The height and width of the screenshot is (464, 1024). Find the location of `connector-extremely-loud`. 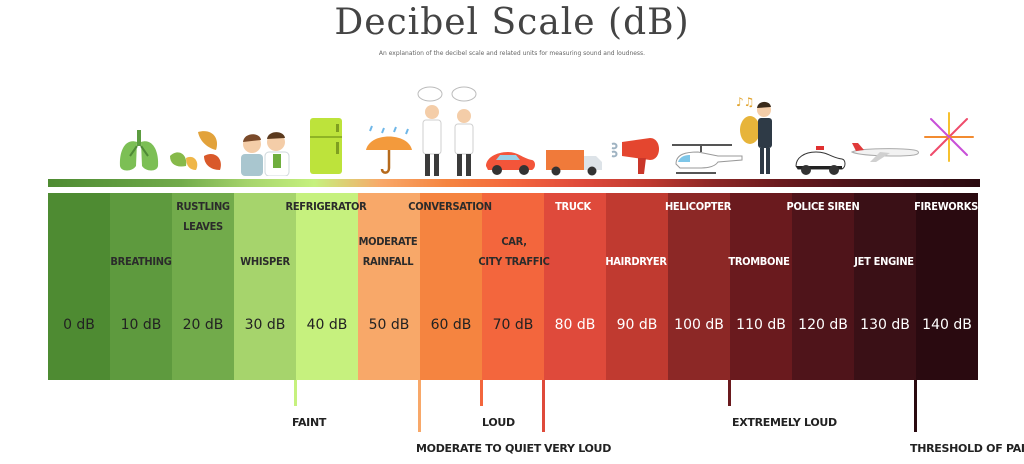

connector-extremely-loud is located at coordinates (729, 393).